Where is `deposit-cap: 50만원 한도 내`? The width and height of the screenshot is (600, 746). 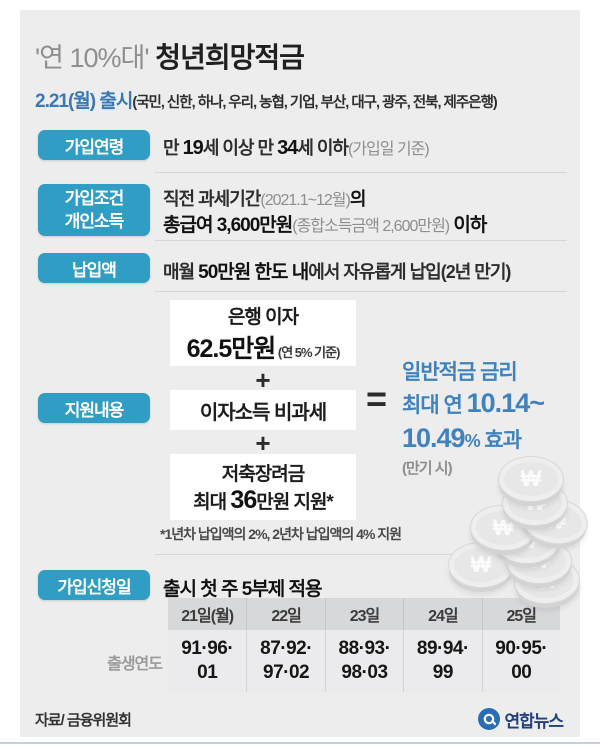 deposit-cap: 50만원 한도 내 is located at coordinates (253, 272).